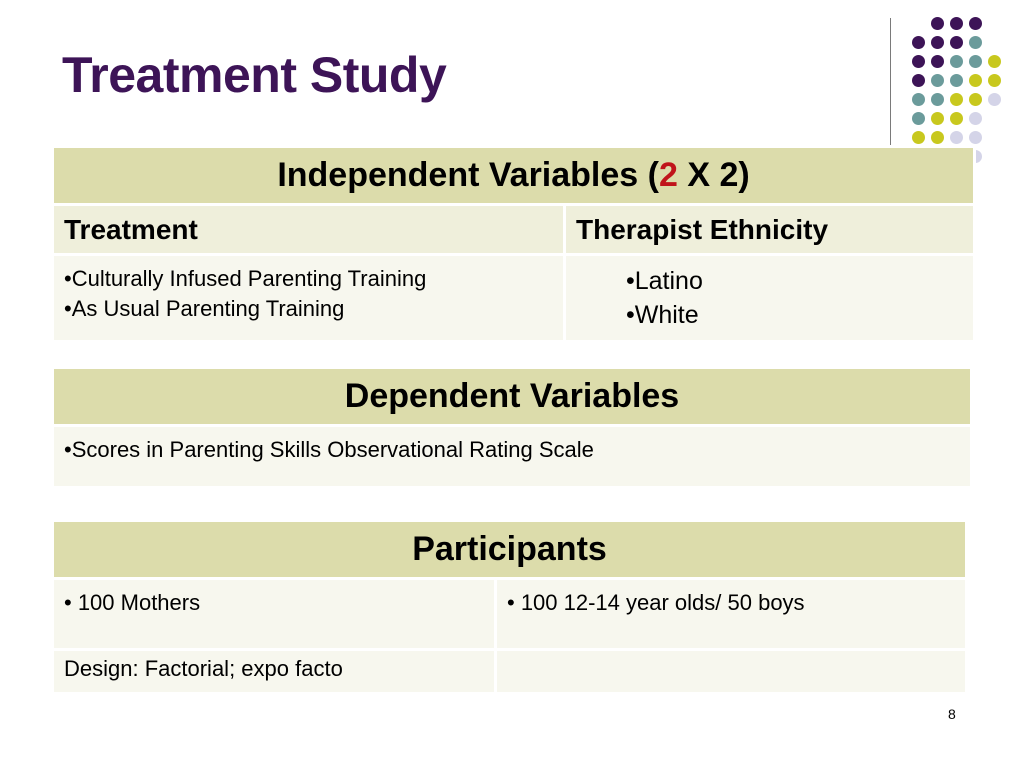  Describe the element at coordinates (274, 671) in the screenshot. I see `design-note: Design: Factorial; expo facto` at that location.